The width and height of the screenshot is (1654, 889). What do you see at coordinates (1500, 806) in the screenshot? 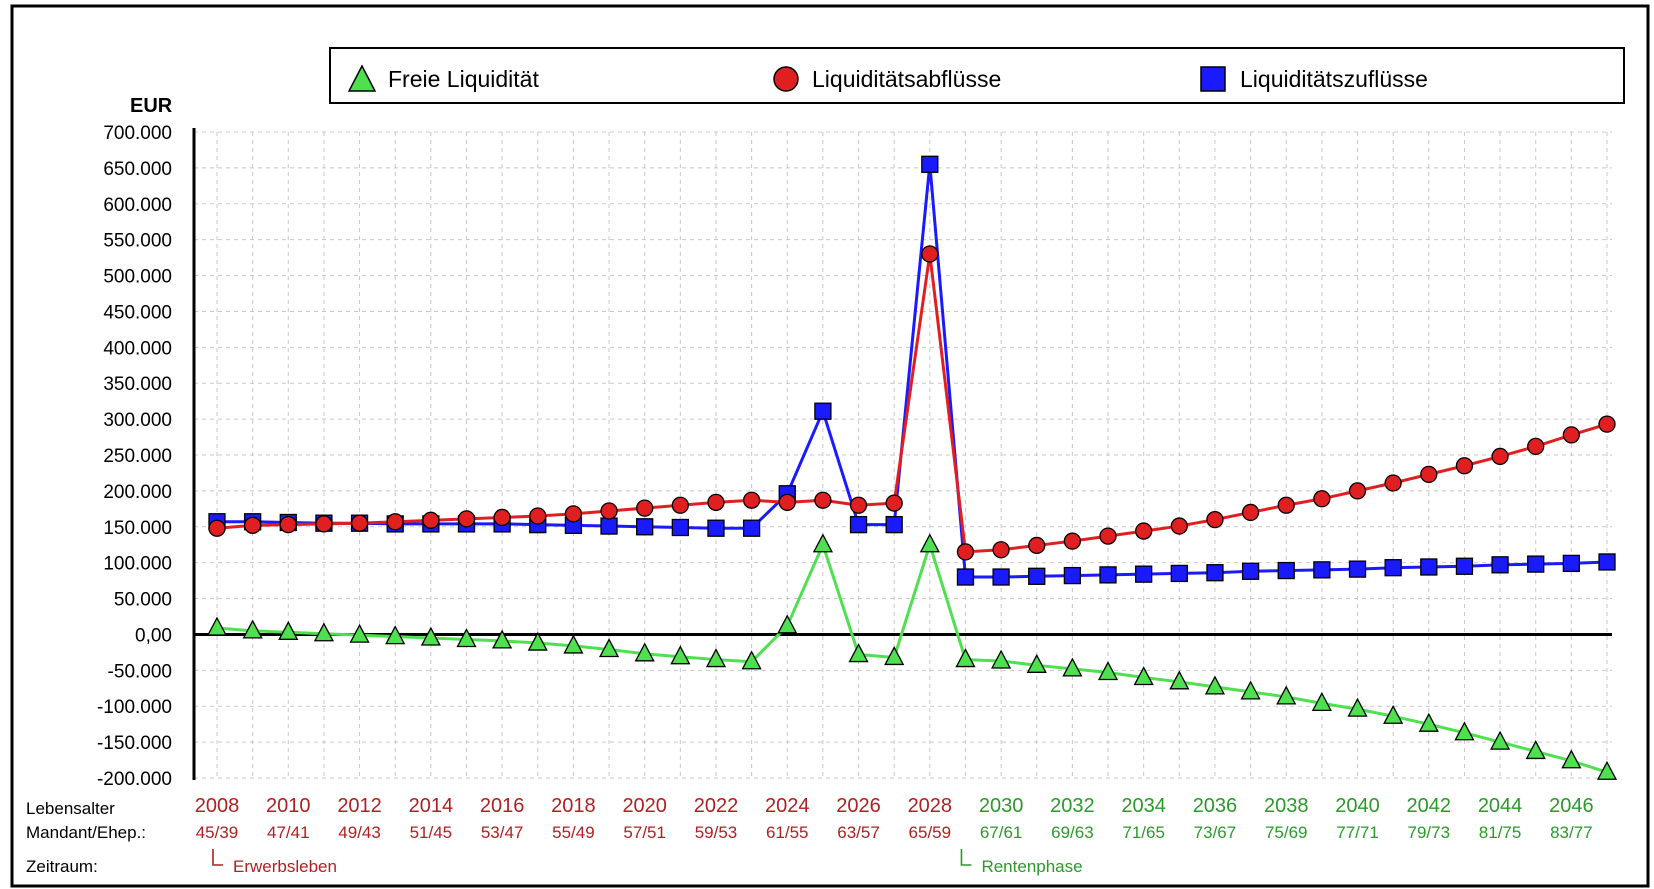
I see `x-tick-label: 2044` at bounding box center [1500, 806].